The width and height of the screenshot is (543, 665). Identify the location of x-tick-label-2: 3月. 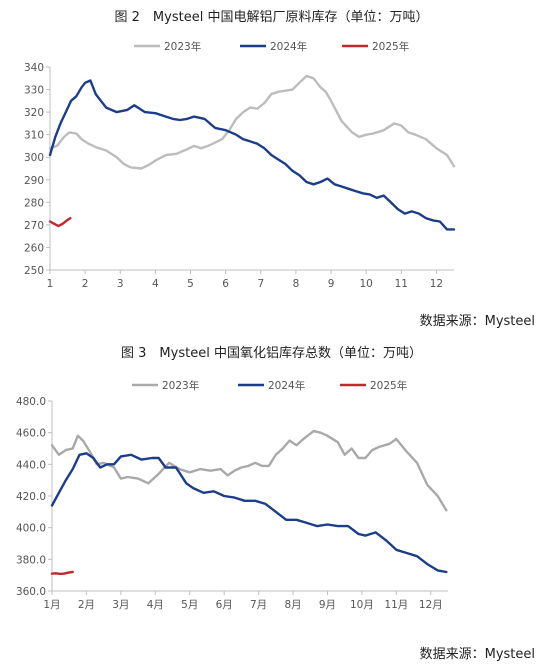
(120, 605).